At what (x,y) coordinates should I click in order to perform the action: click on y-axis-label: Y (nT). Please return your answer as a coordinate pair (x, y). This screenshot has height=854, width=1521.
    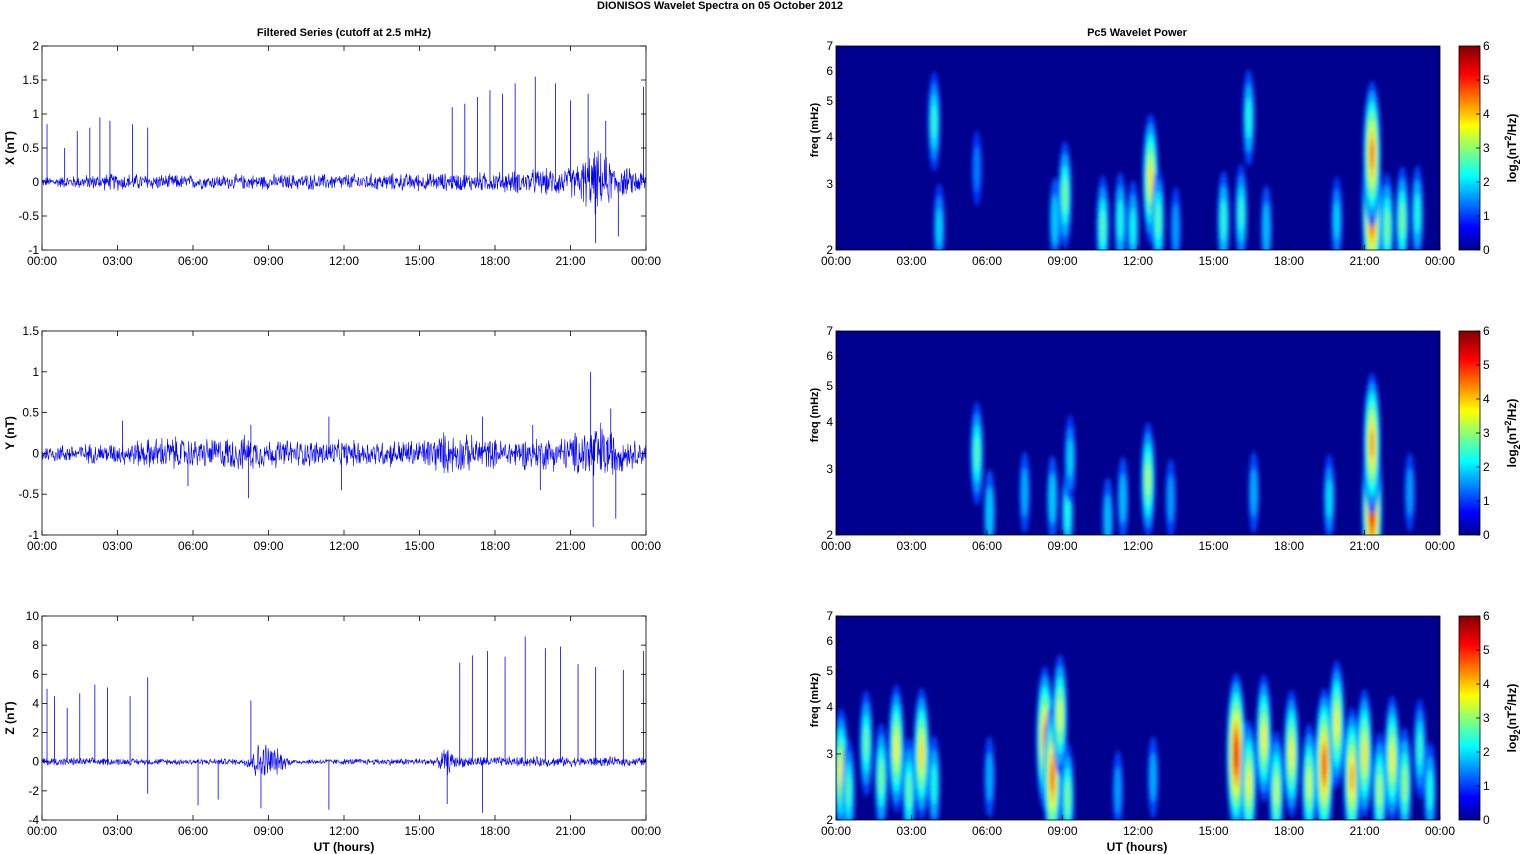
    Looking at the image, I should click on (10, 433).